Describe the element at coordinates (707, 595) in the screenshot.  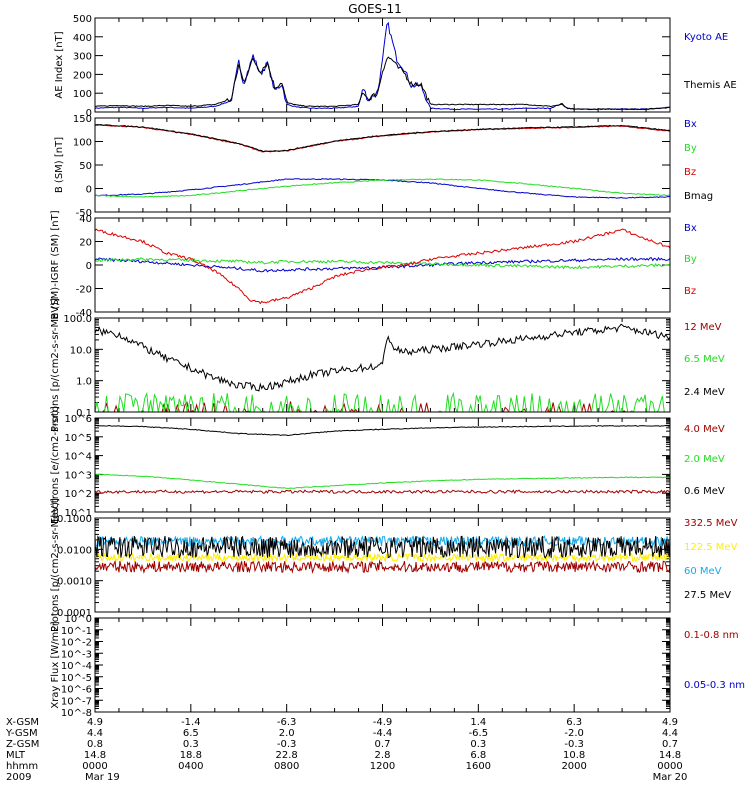
I see `legend-entry: 27.5 MeV` at that location.